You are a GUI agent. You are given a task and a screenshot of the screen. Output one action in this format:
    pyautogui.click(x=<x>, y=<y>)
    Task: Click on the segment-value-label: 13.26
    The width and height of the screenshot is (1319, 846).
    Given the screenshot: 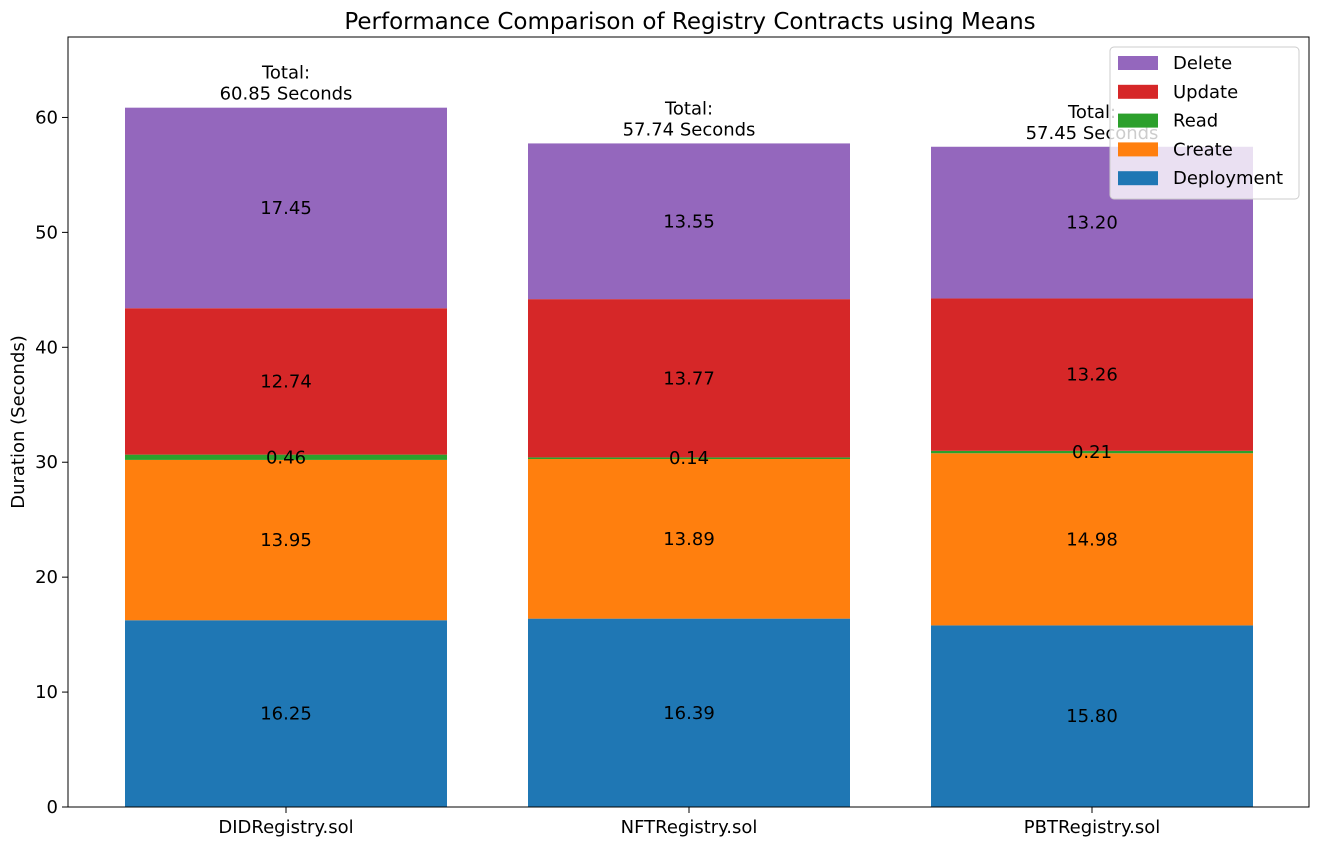 What is the action you would take?
    pyautogui.click(x=1092, y=375)
    